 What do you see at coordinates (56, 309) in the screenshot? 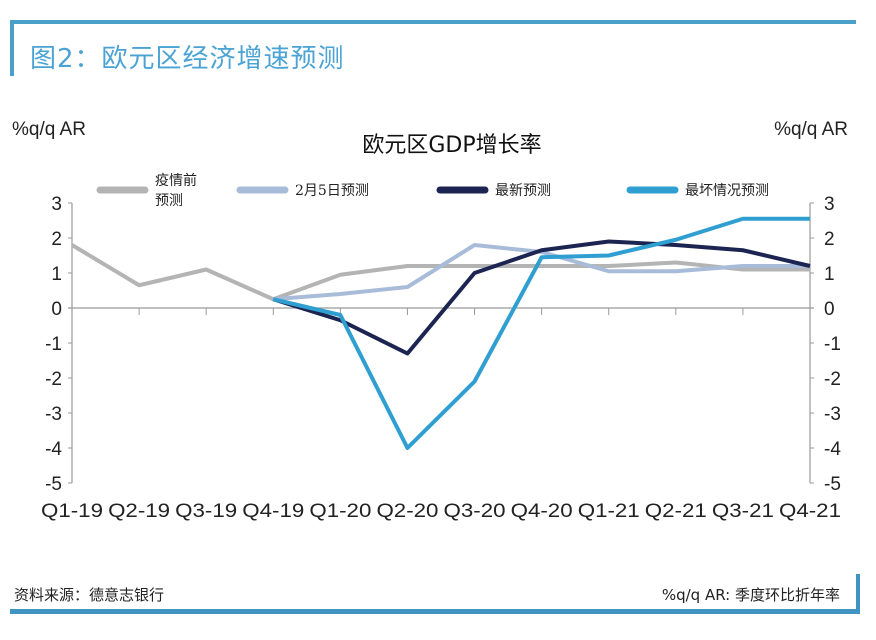
I see `left-y-tick-label: 0` at bounding box center [56, 309].